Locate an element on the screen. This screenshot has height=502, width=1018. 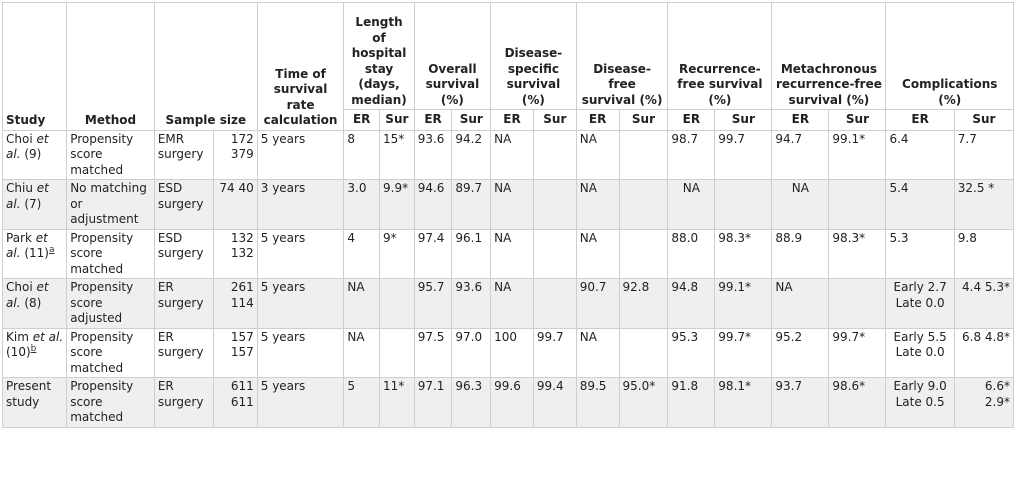
size-cell: 74 40 is located at coordinates (235, 204).